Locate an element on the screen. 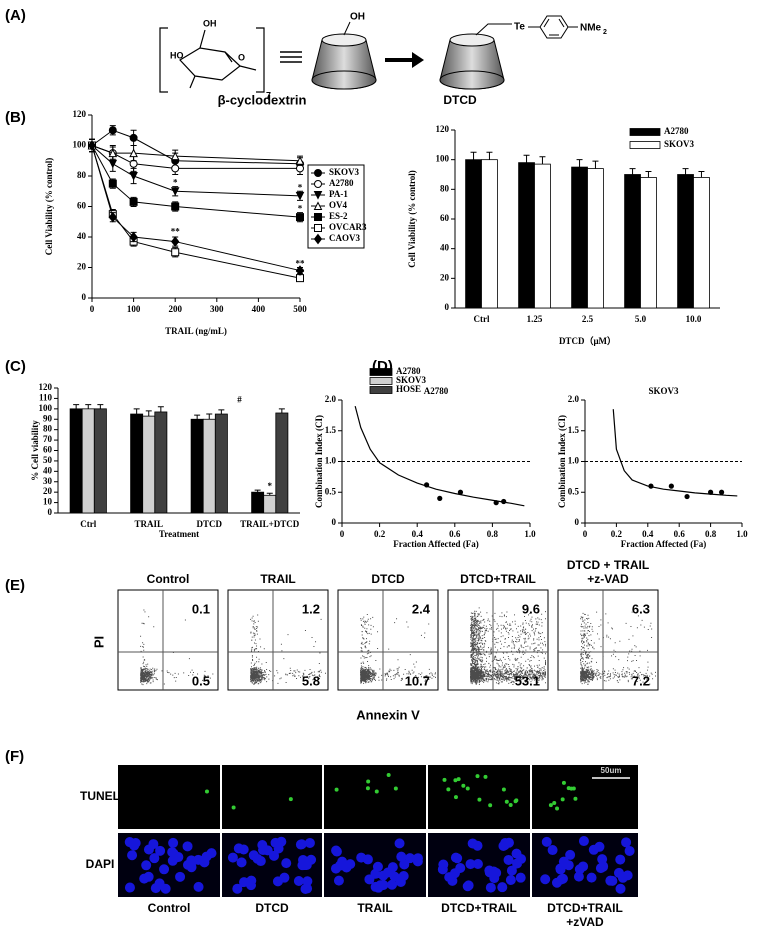  chart-title: SKOV3 is located at coordinates (663, 391).